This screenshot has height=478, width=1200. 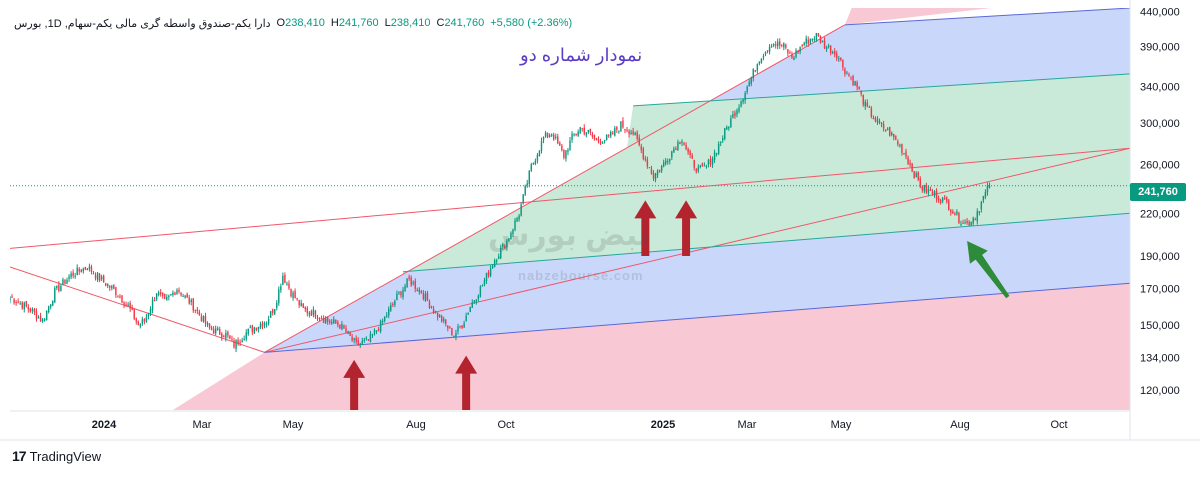 What do you see at coordinates (202, 425) in the screenshot?
I see `x-tick-label: Mar` at bounding box center [202, 425].